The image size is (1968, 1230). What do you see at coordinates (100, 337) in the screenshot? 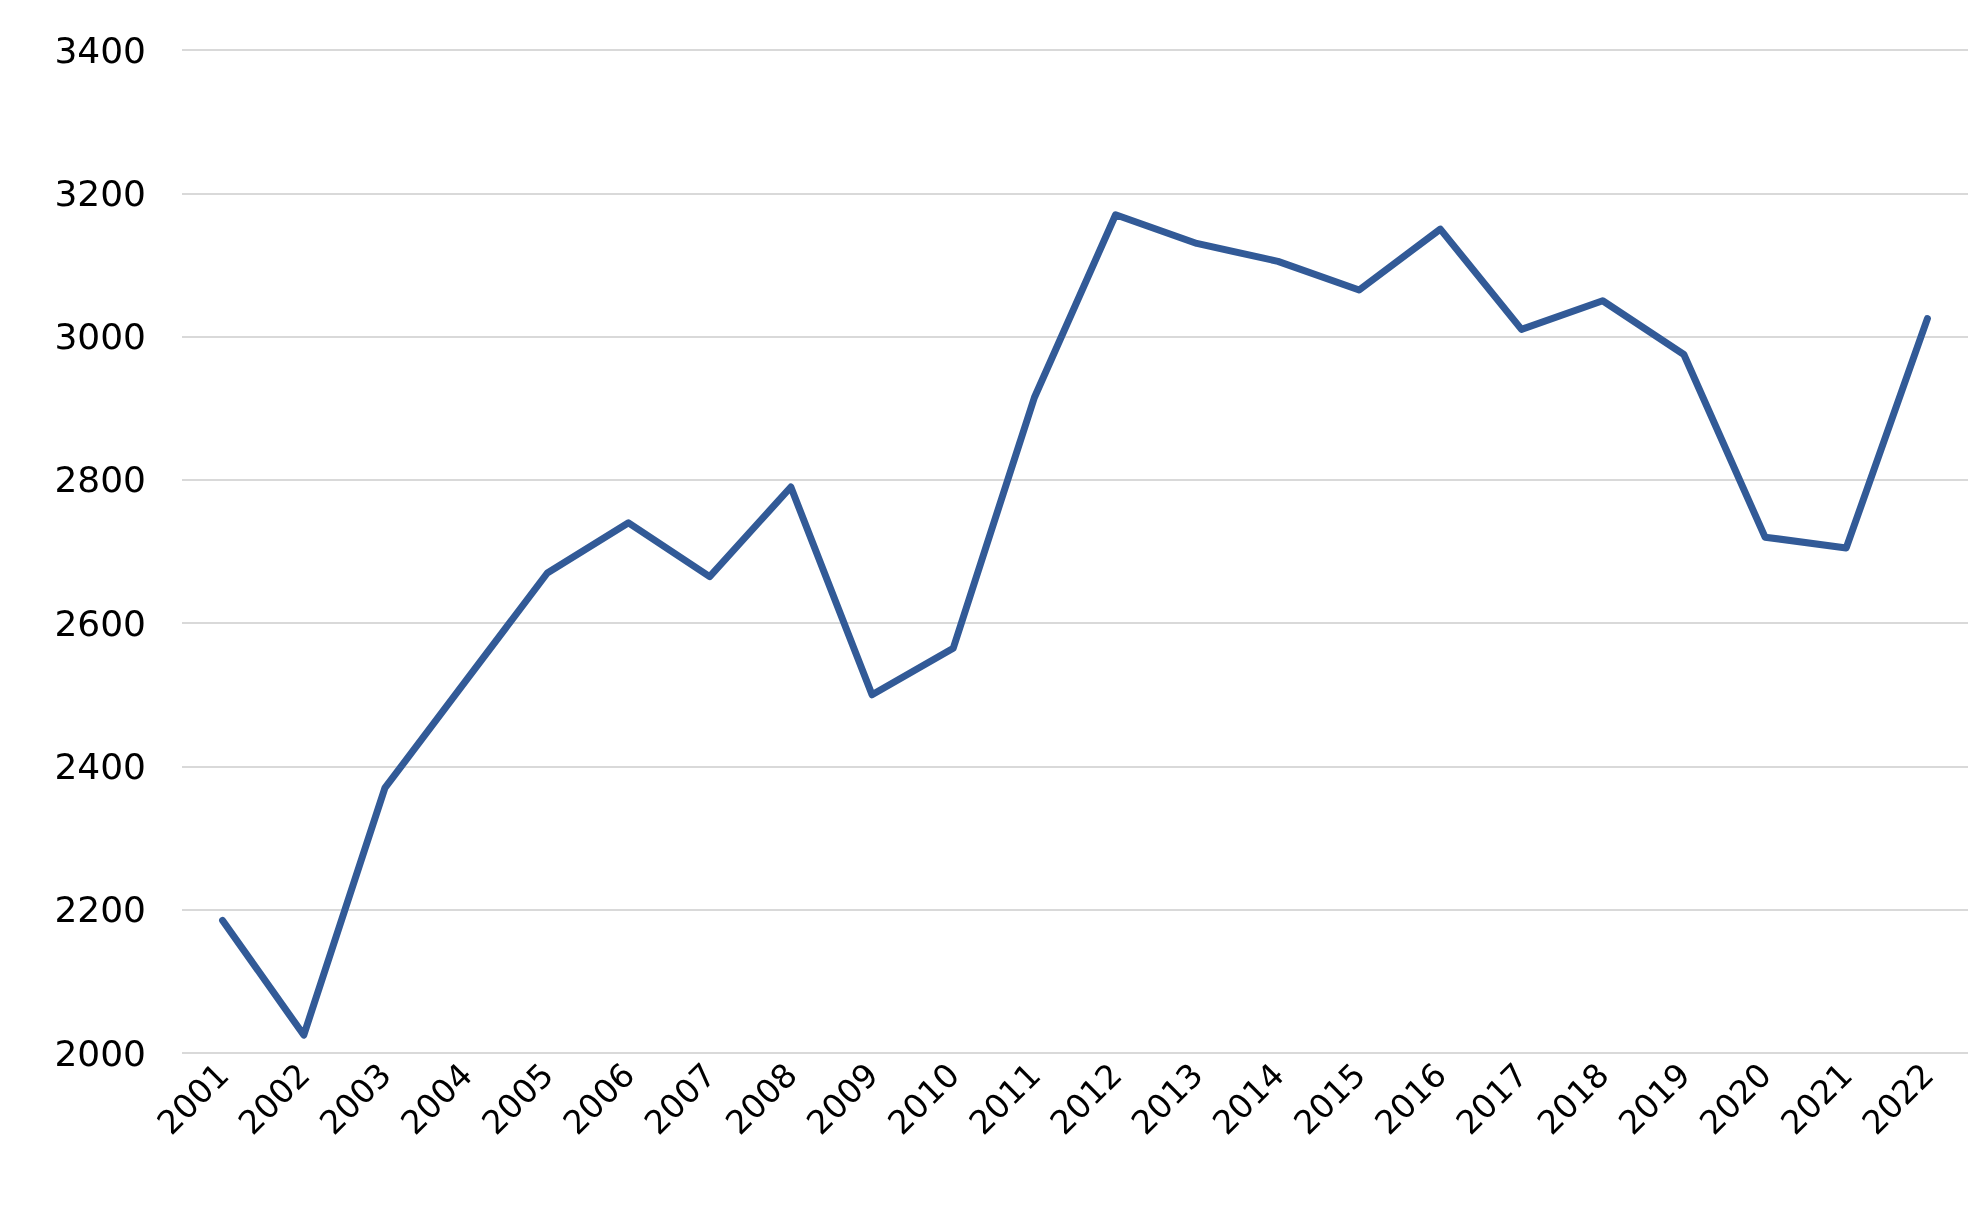
I see `y-tick-label: 3000` at bounding box center [100, 337].